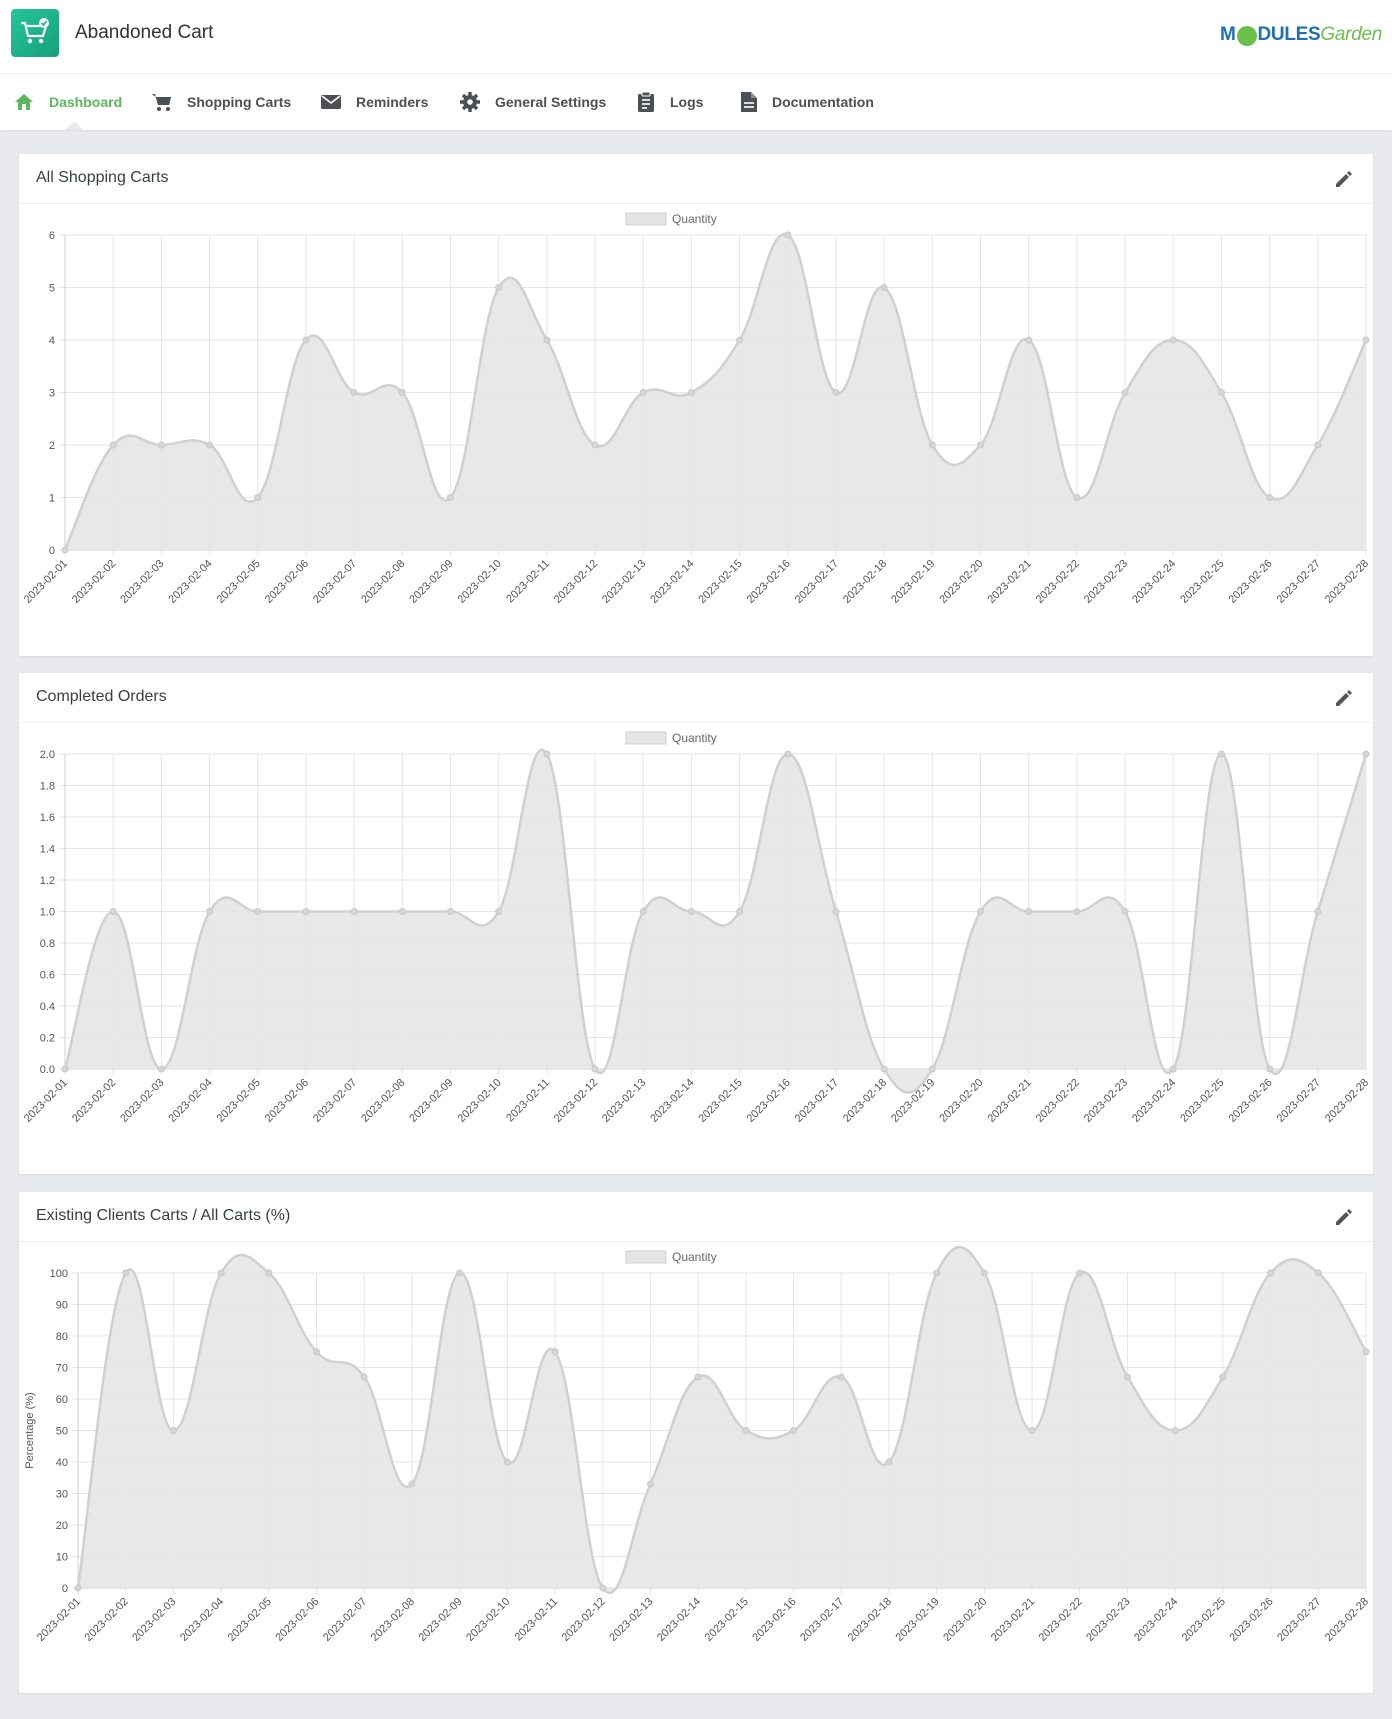 This screenshot has height=1719, width=1392. I want to click on legend-swatch, so click(646, 219).